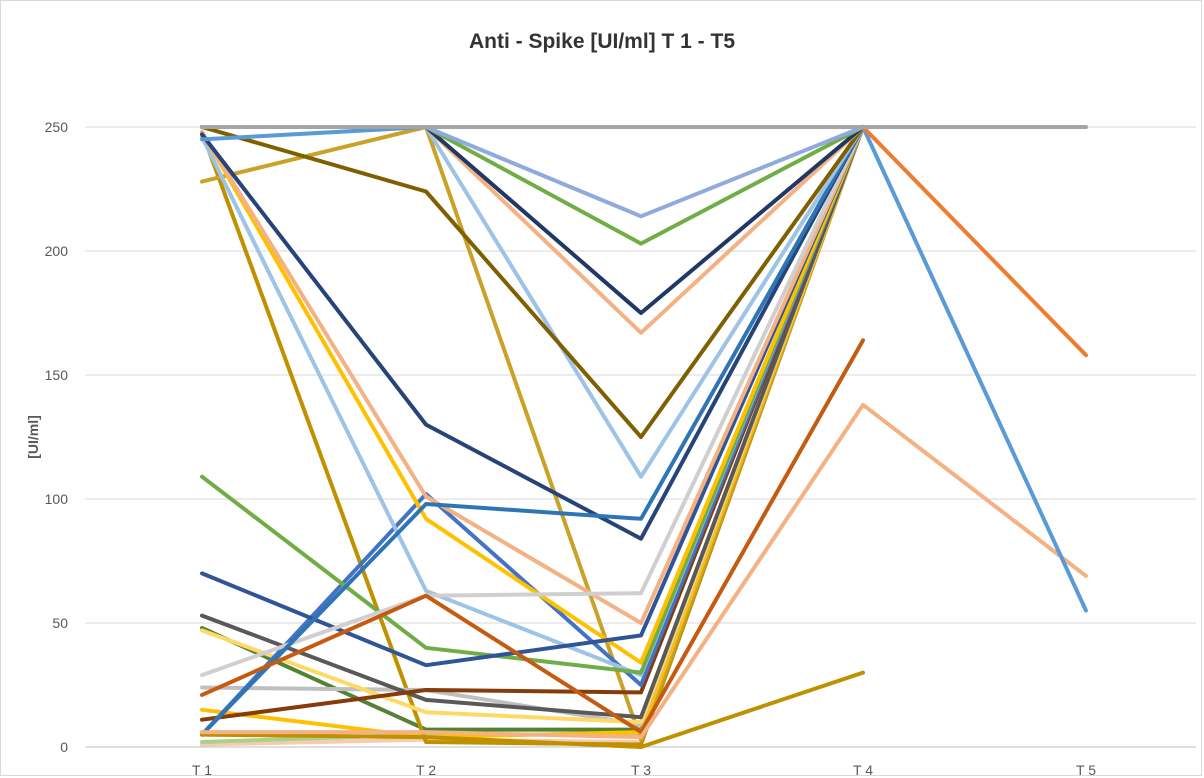 The height and width of the screenshot is (778, 1204). What do you see at coordinates (57, 127) in the screenshot?
I see `y-tick-label: 250` at bounding box center [57, 127].